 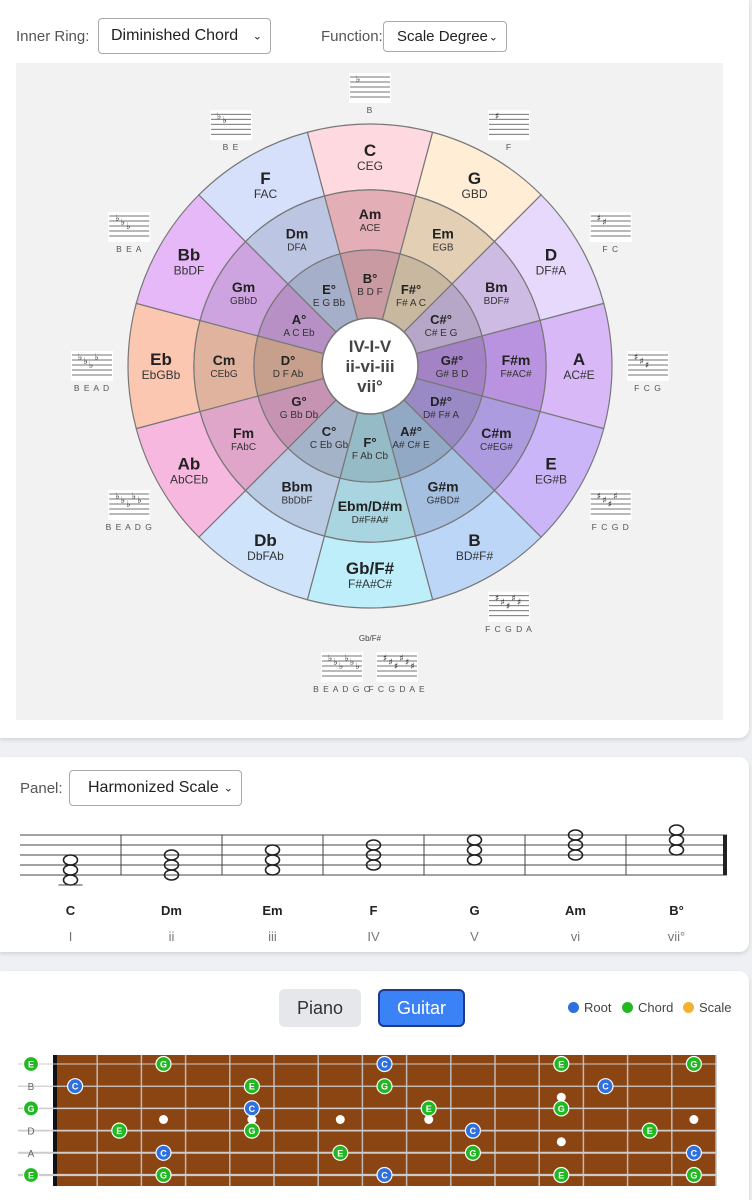 I want to click on harmonized-degree: V, so click(x=474, y=936).